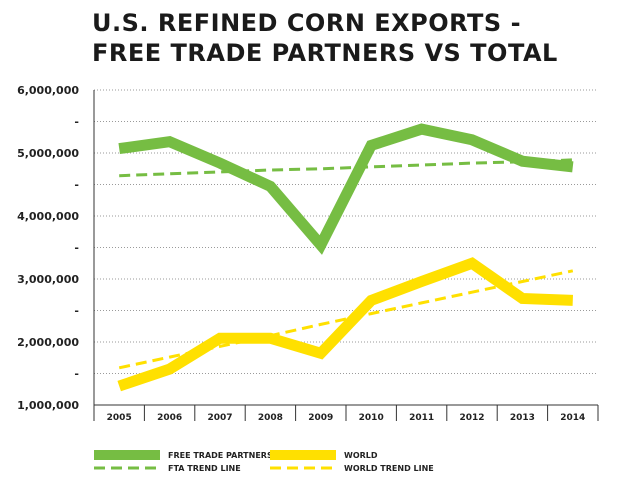  What do you see at coordinates (346, 168) in the screenshot?
I see `series-line-fta-trend-line` at bounding box center [346, 168].